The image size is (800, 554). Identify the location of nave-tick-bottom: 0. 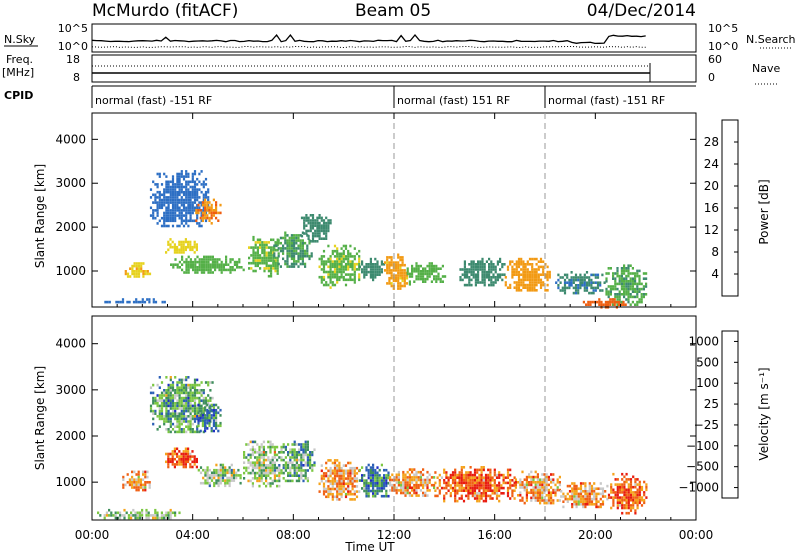
(711, 77).